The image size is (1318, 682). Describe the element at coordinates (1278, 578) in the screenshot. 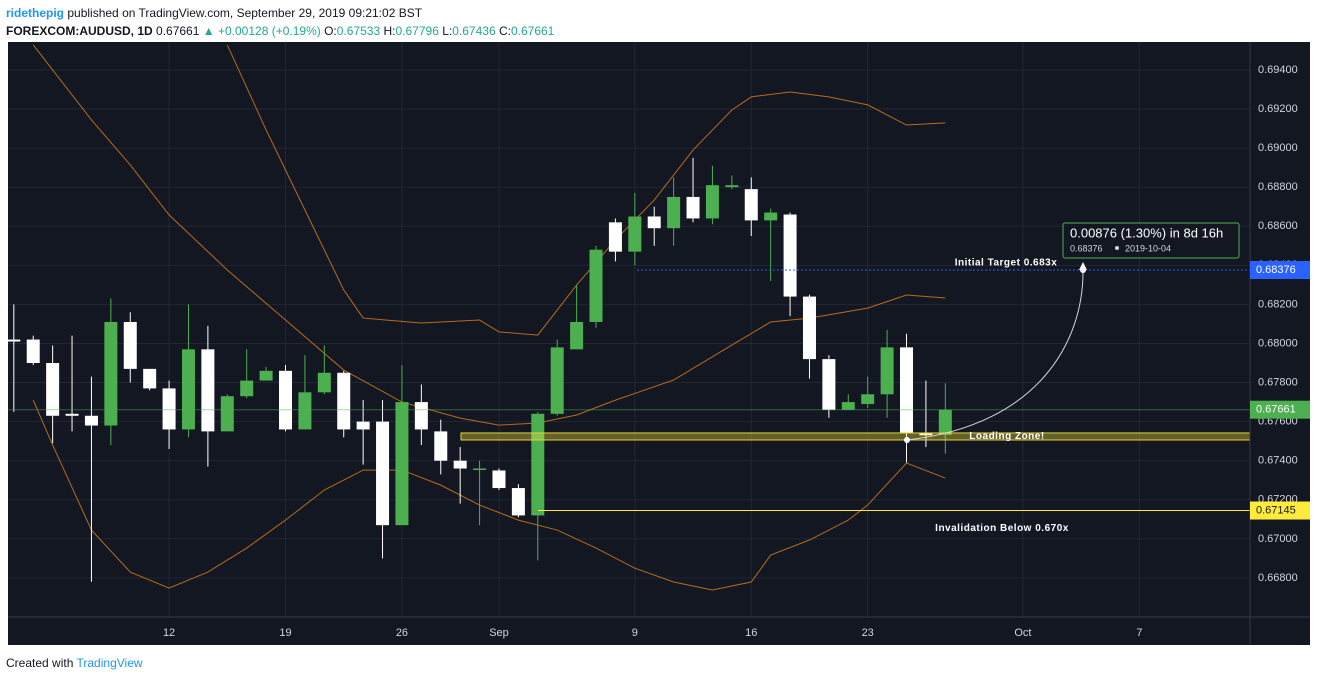

I see `y-tick-label: 0.66800` at that location.